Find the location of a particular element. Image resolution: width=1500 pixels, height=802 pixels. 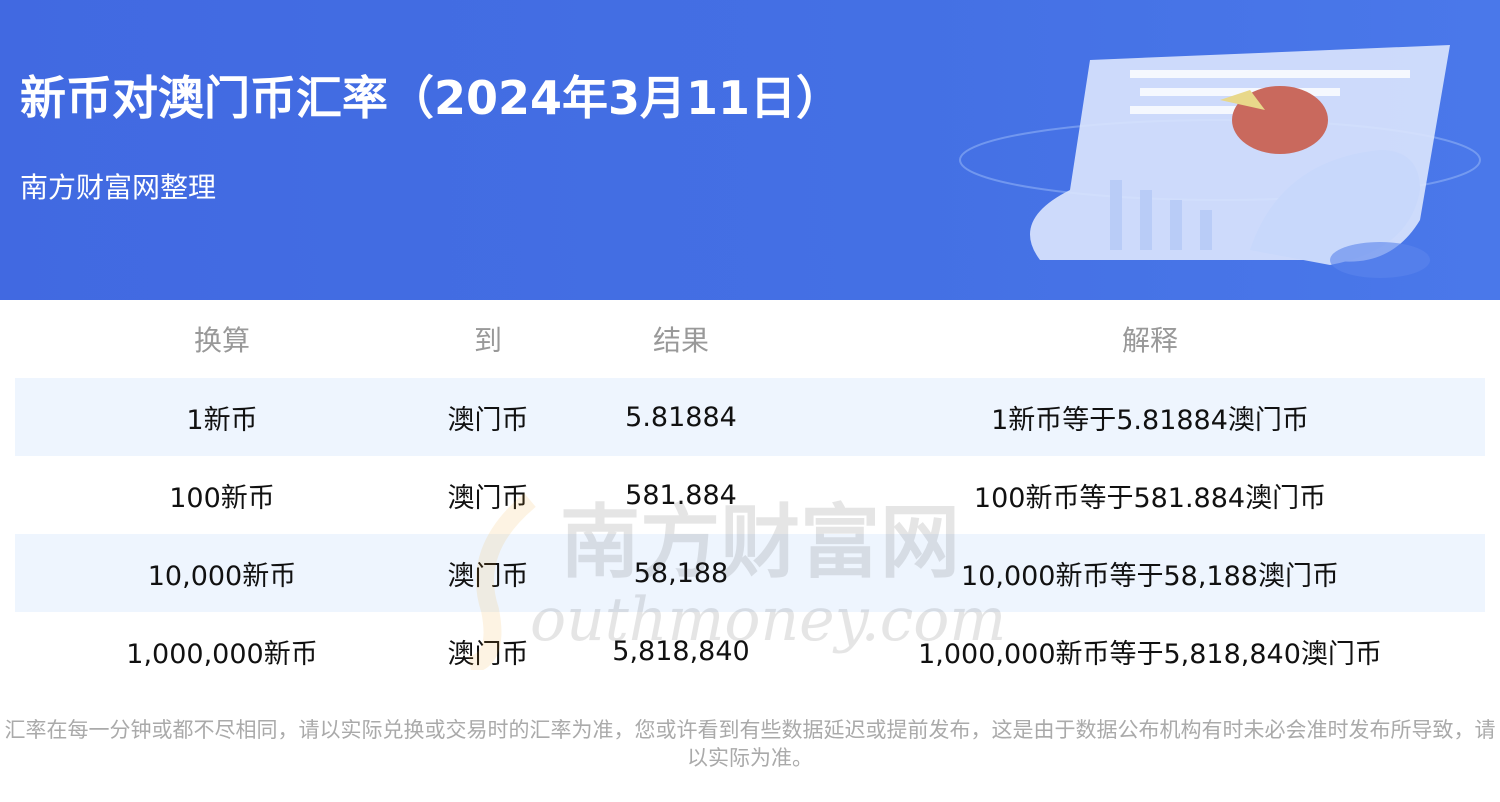

column-header: 到 is located at coordinates (487, 340).